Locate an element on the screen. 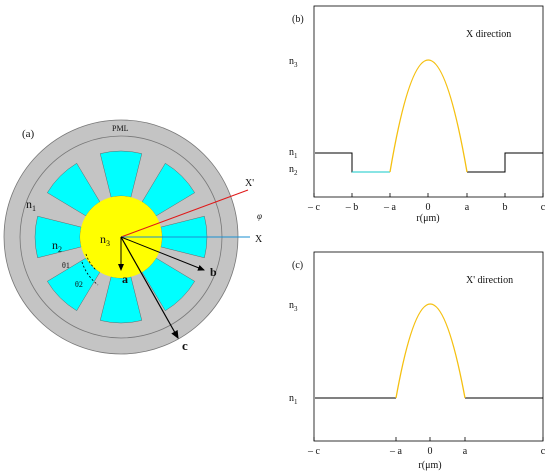 The height and width of the screenshot is (476, 550). radius-b-arrow is located at coordinates (162, 253).